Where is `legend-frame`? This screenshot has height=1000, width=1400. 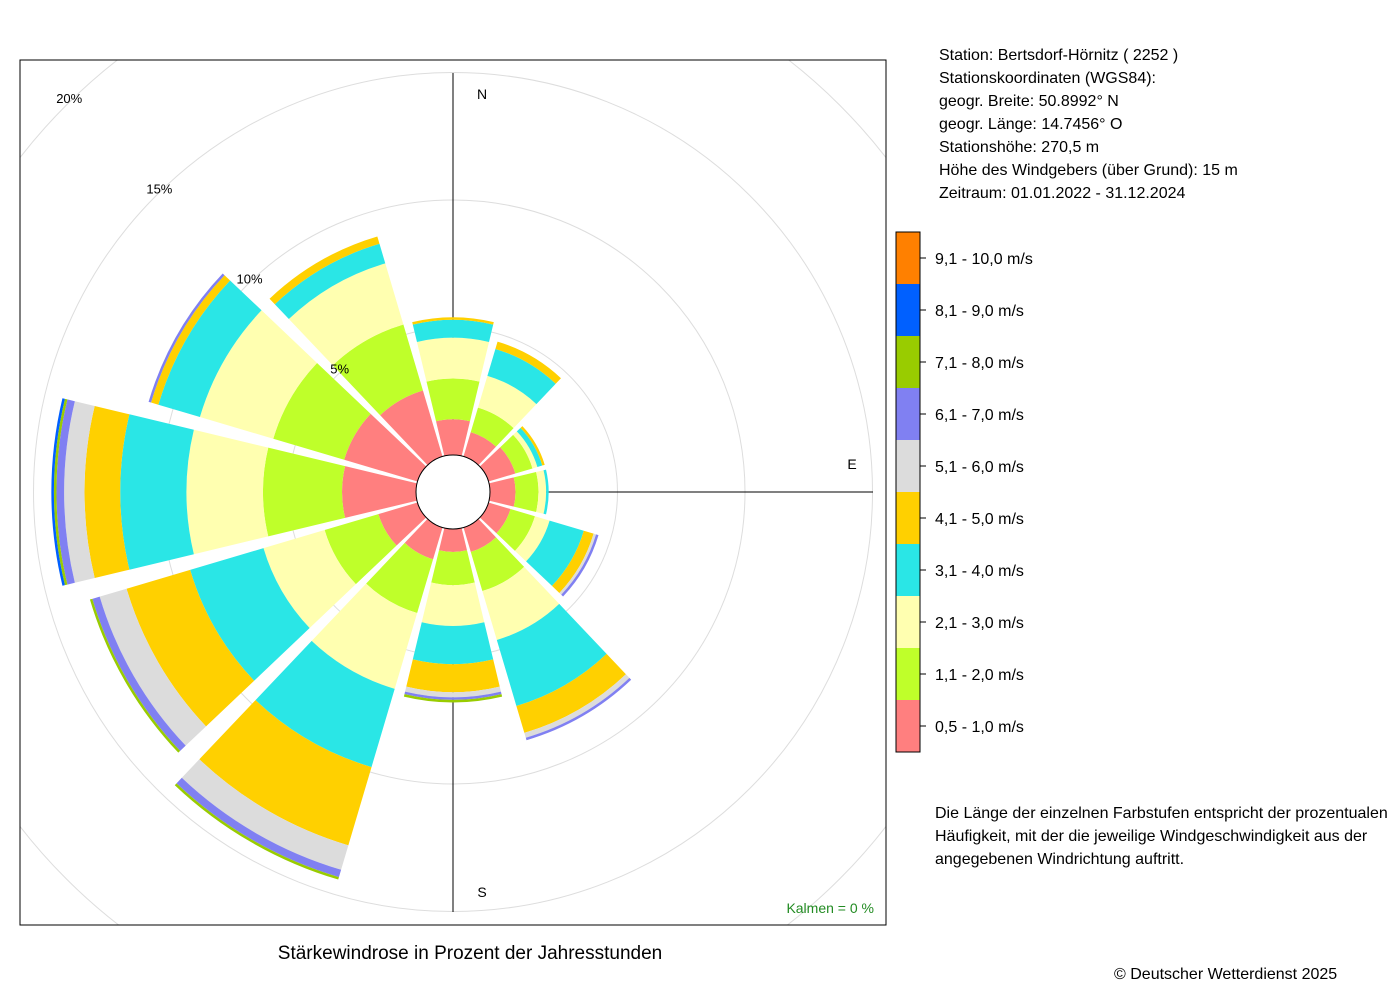 legend-frame is located at coordinates (908, 492).